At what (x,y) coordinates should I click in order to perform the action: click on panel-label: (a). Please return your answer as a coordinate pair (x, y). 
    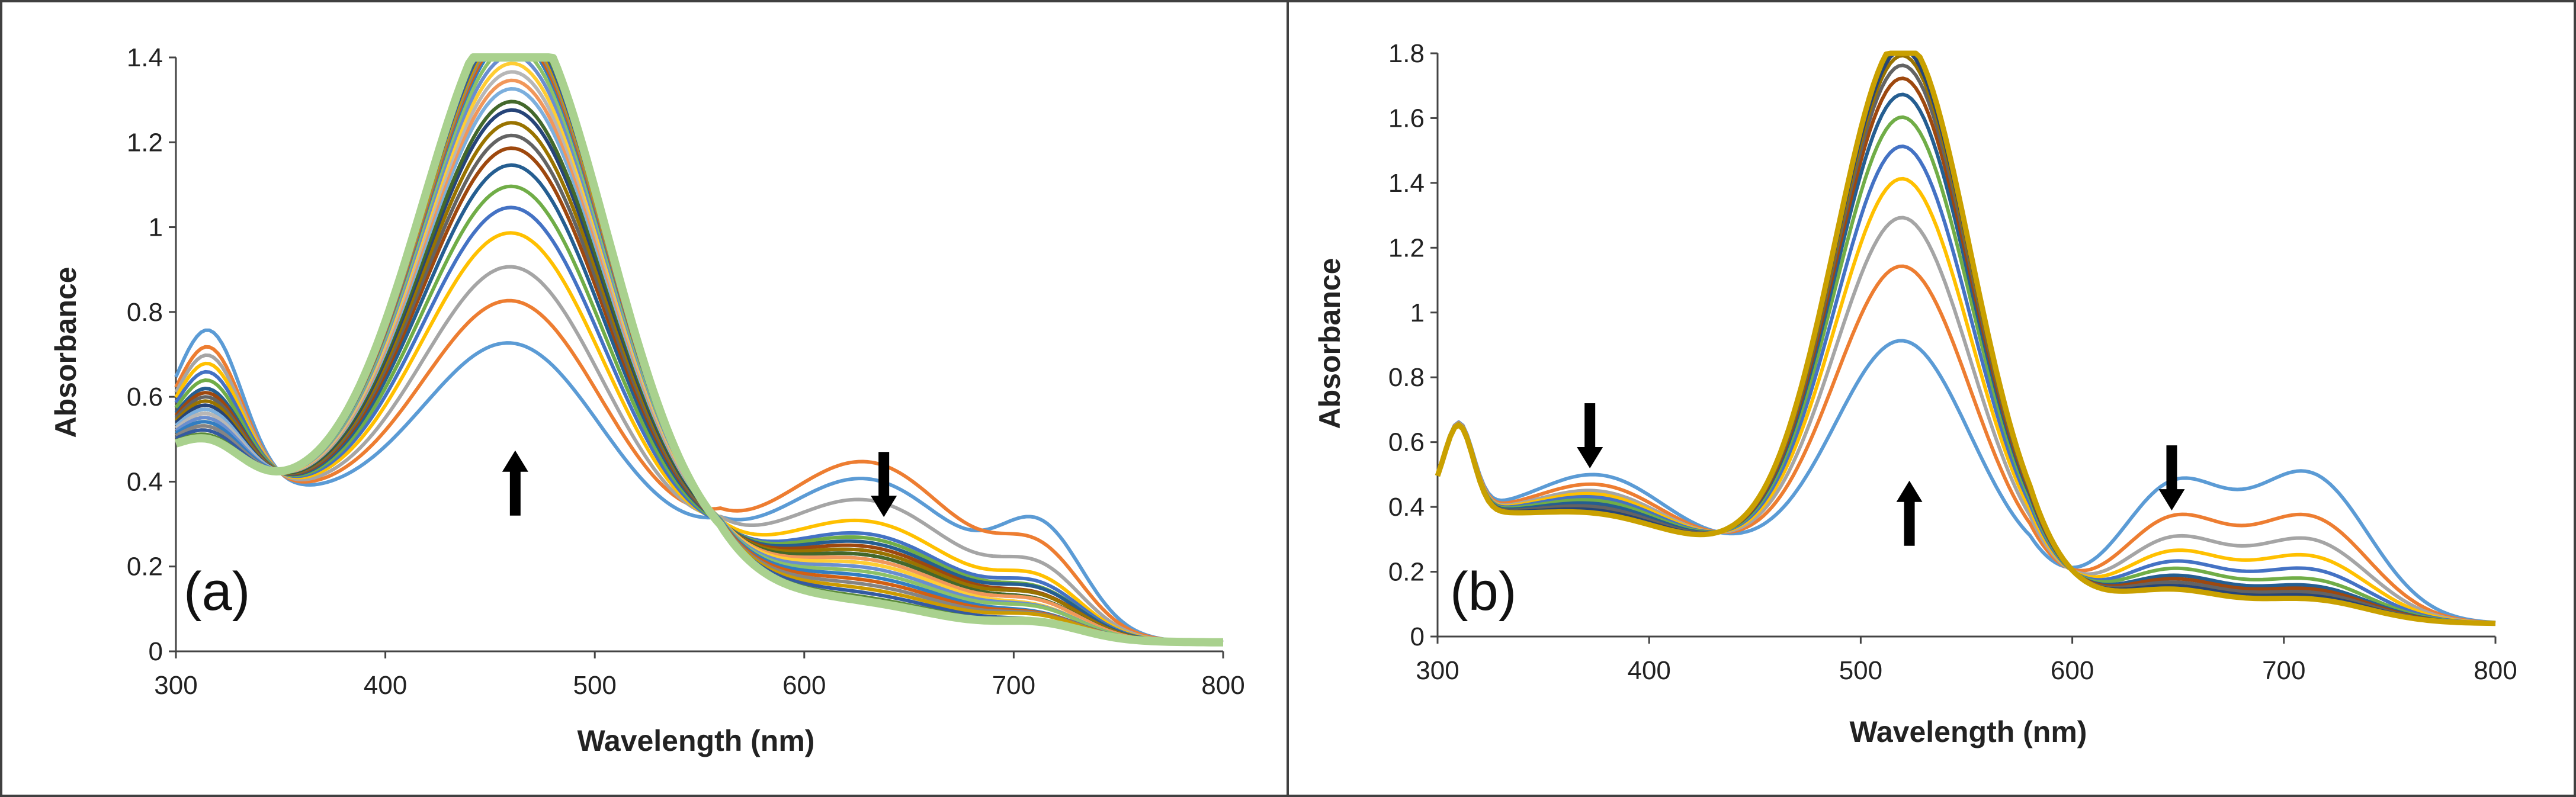
    Looking at the image, I should click on (217, 591).